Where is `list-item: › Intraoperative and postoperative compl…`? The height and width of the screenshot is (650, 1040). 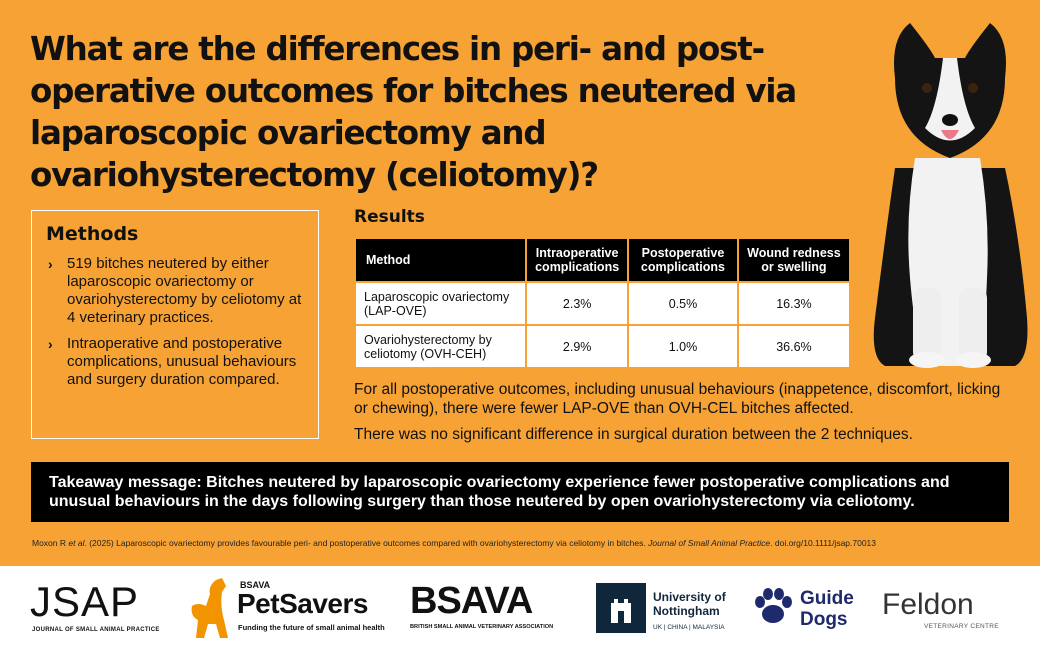
list-item: › Intraoperative and postoperative compl… is located at coordinates (172, 361).